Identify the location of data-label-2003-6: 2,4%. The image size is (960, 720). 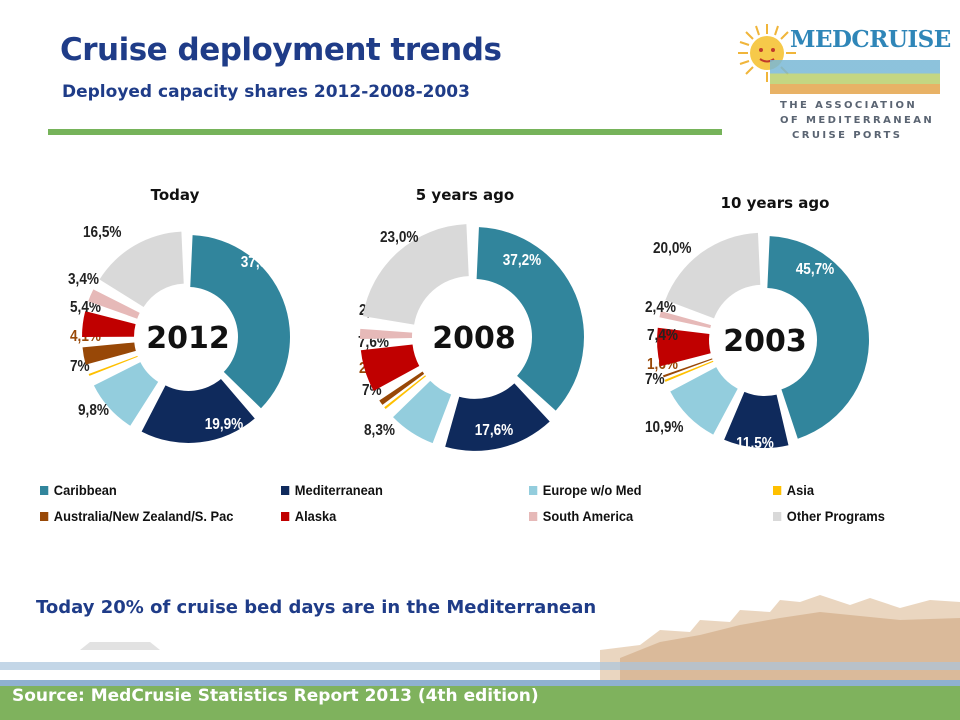
(660, 307).